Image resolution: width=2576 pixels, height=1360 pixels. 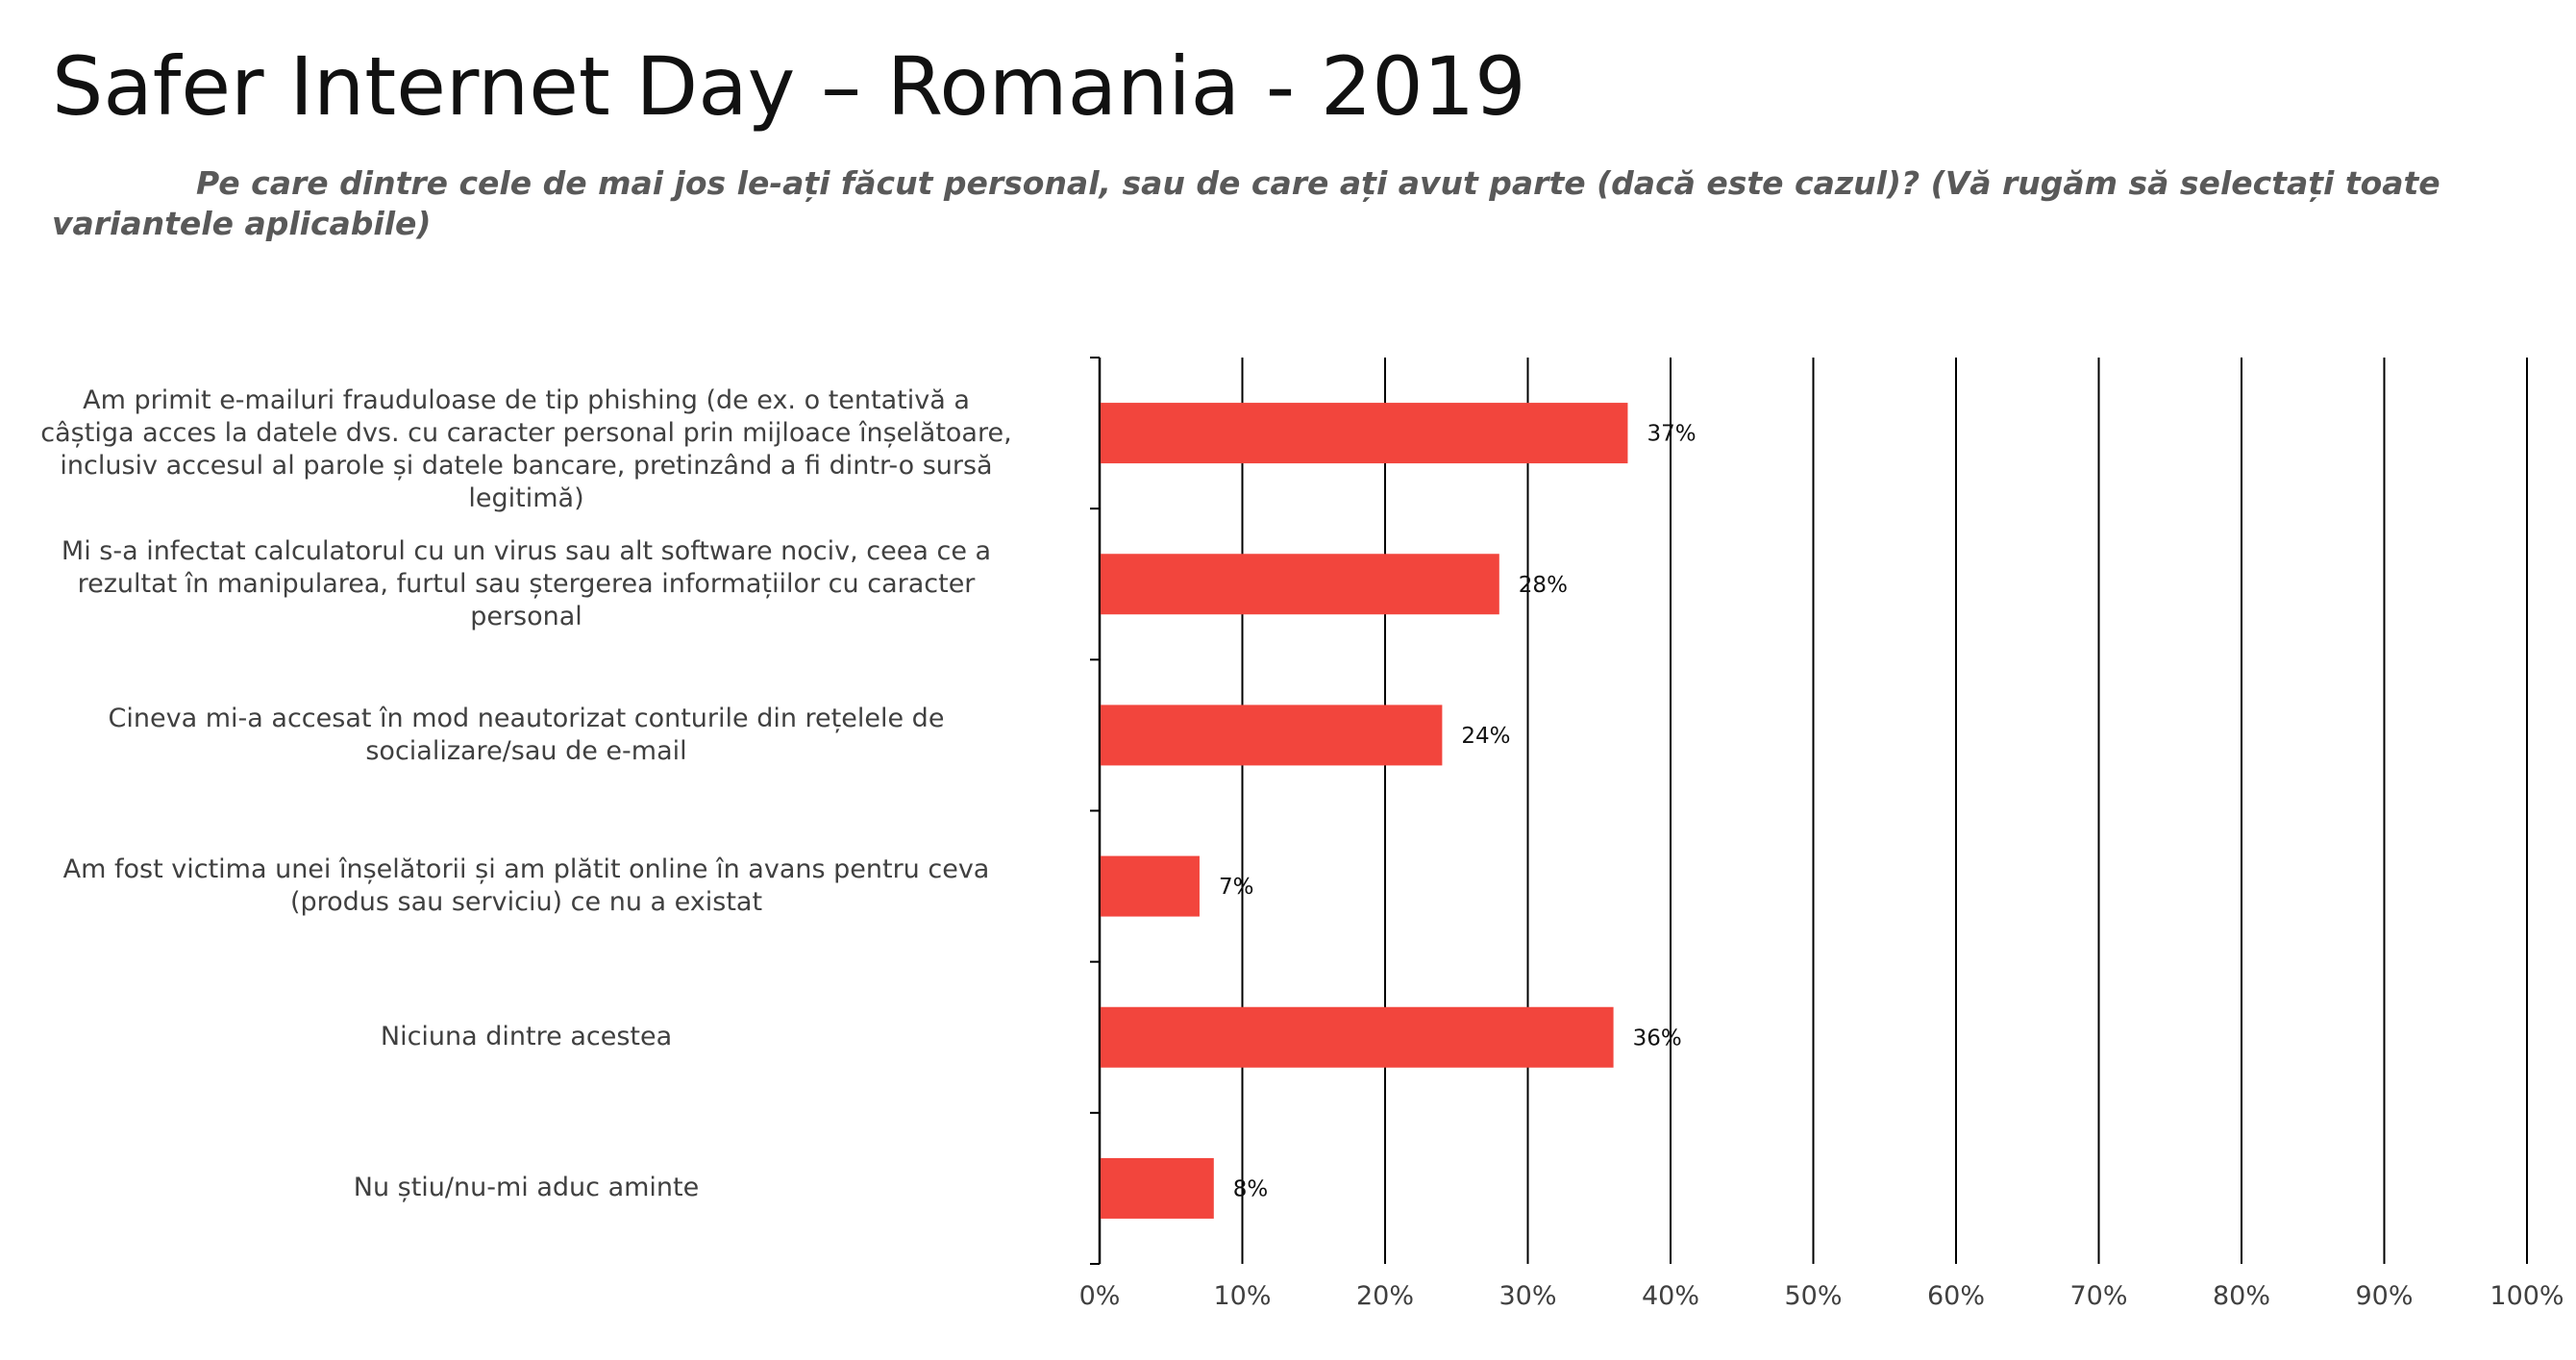 I want to click on x-tick-label: 10%, so click(x=1242, y=1296).